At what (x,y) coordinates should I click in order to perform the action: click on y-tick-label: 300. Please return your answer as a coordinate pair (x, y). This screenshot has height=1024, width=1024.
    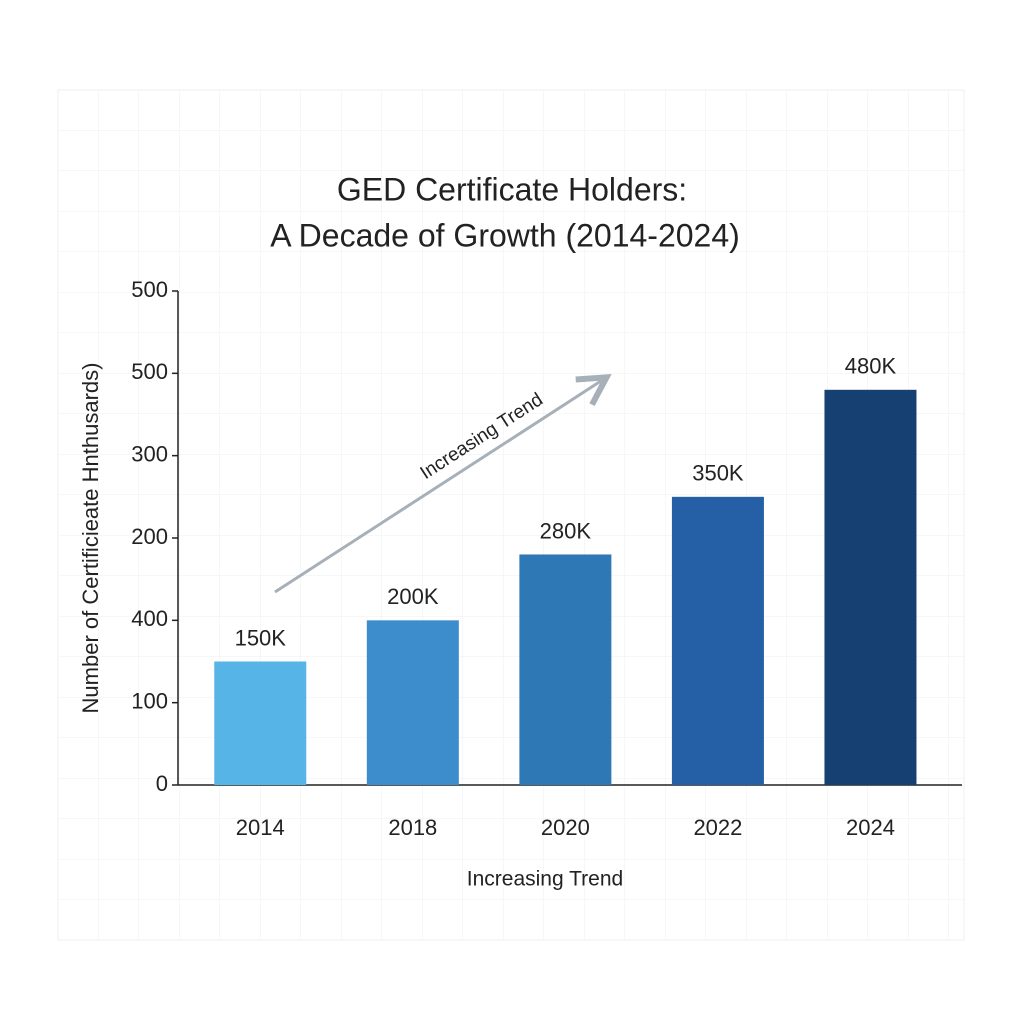
    Looking at the image, I should click on (149, 453).